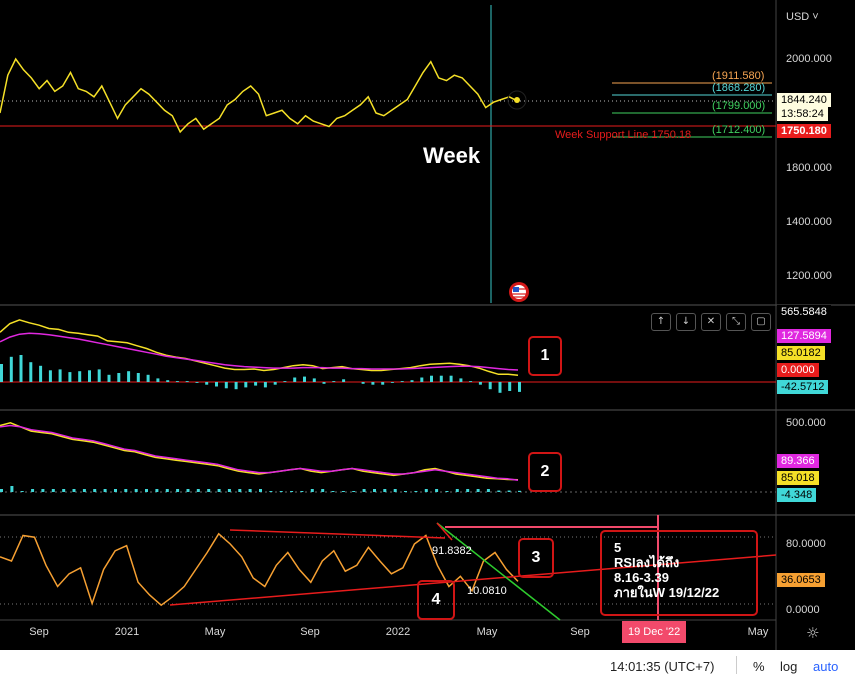 This screenshot has width=855, height=680. I want to click on auto-toggle: auto, so click(826, 666).